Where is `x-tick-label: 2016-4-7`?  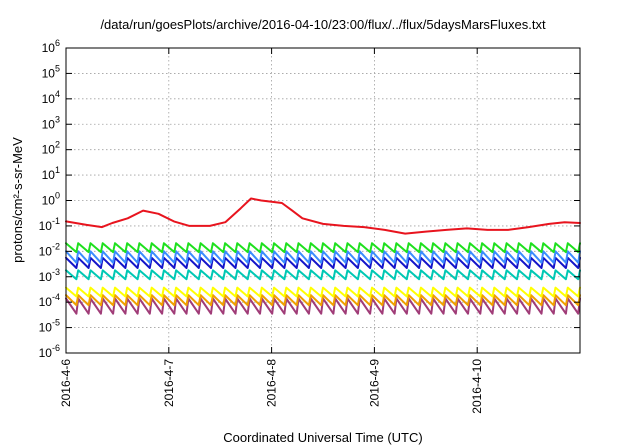 x-tick-label: 2016-4-7 is located at coordinates (169, 383).